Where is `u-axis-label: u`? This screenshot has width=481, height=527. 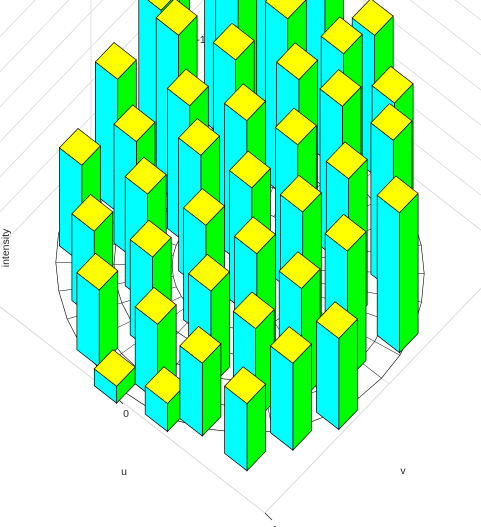
u-axis-label: u is located at coordinates (124, 472).